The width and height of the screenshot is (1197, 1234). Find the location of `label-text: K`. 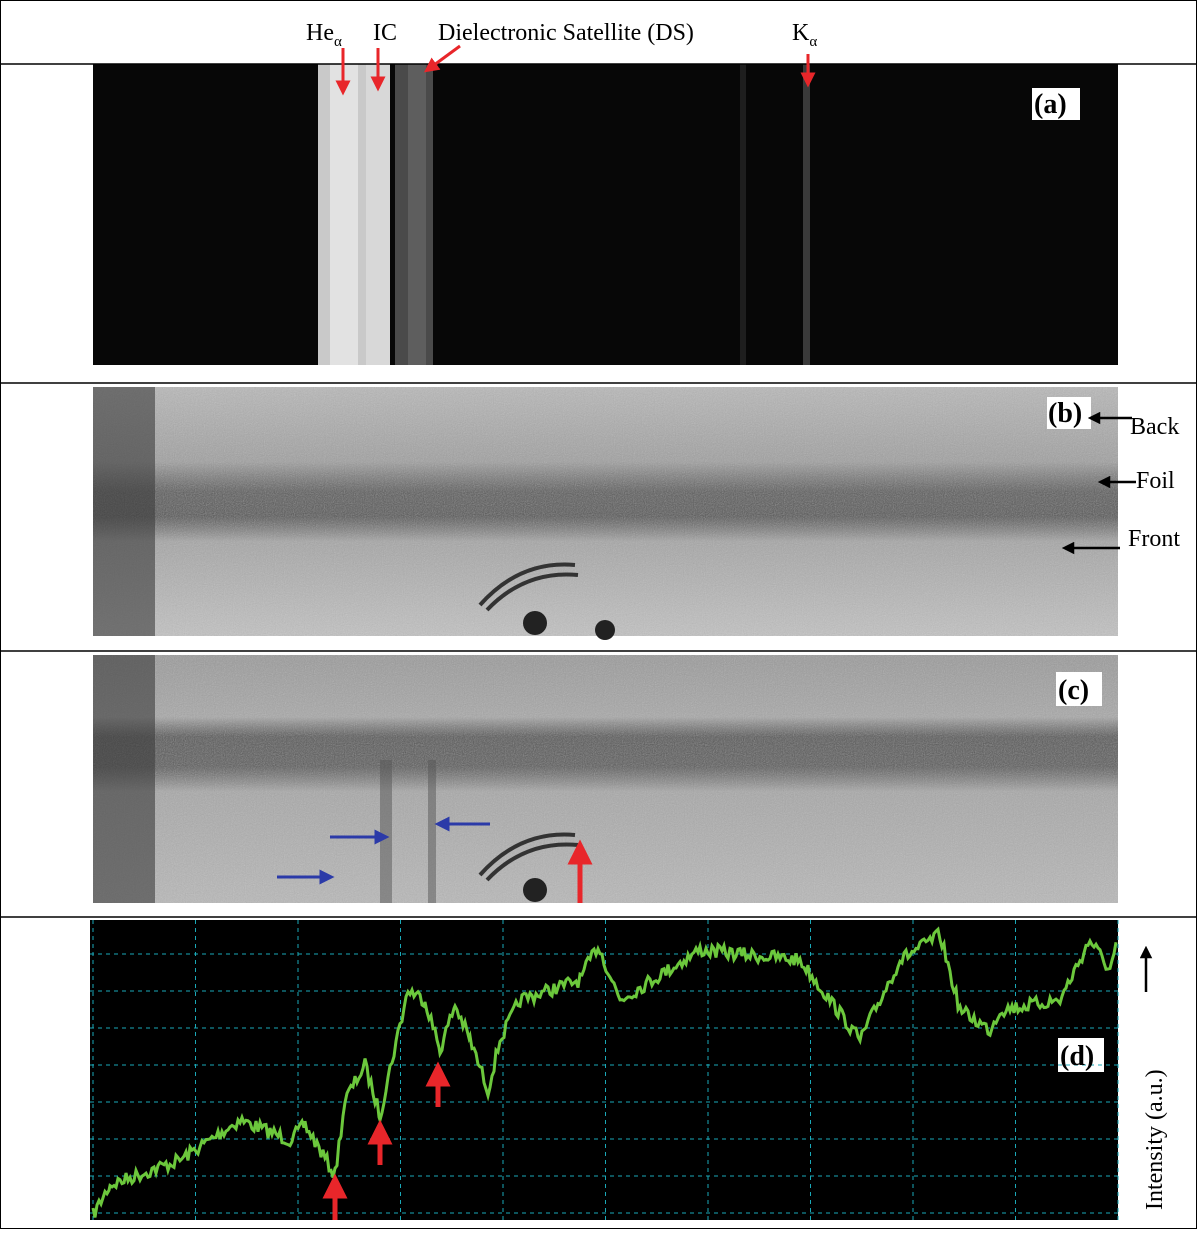

label-text: K is located at coordinates (801, 33).